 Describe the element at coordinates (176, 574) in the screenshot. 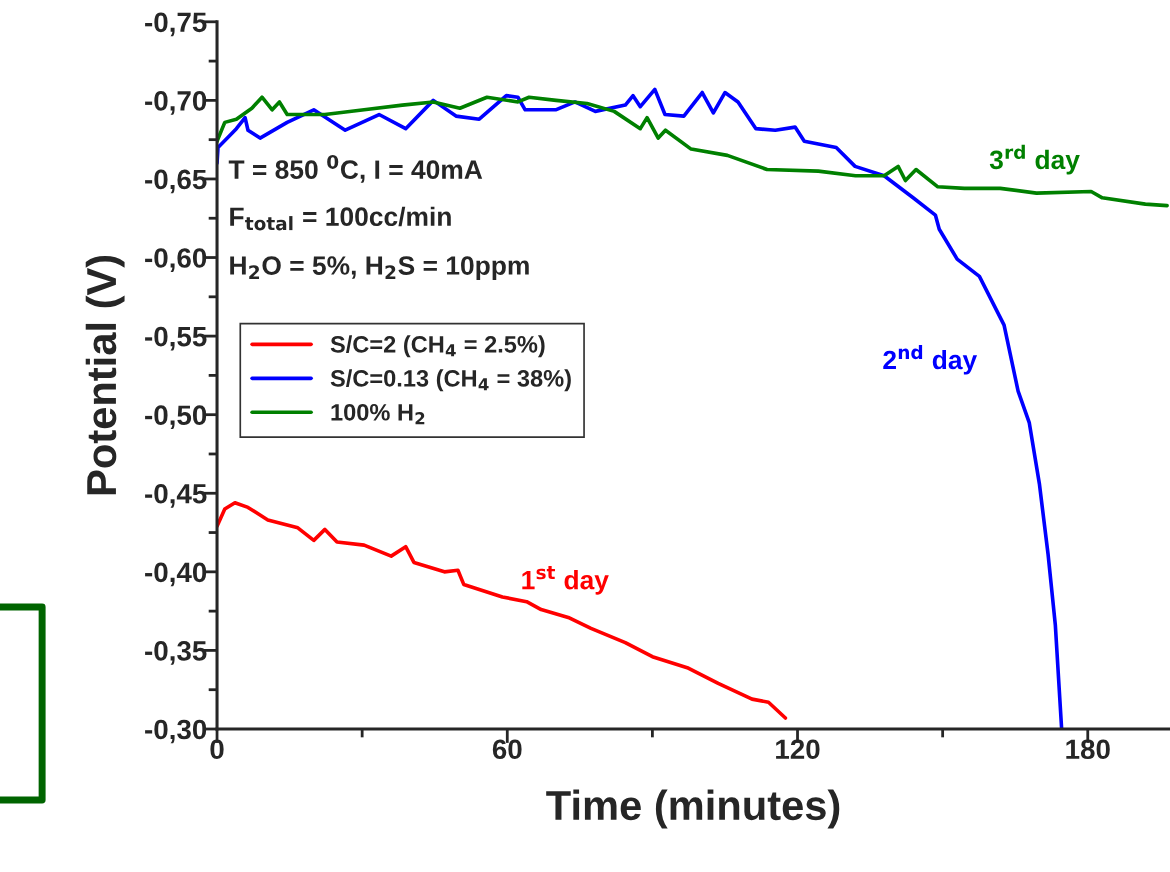

I see `y-tick-label: -0,40` at that location.